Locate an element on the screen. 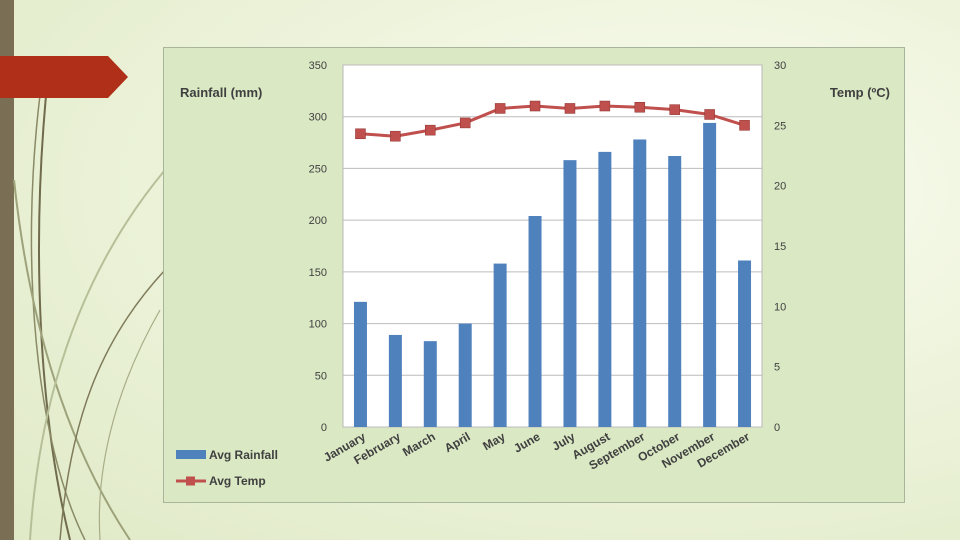 This screenshot has width=960, height=540. left-axis-title: Rainfall (mm) is located at coordinates (221, 92).